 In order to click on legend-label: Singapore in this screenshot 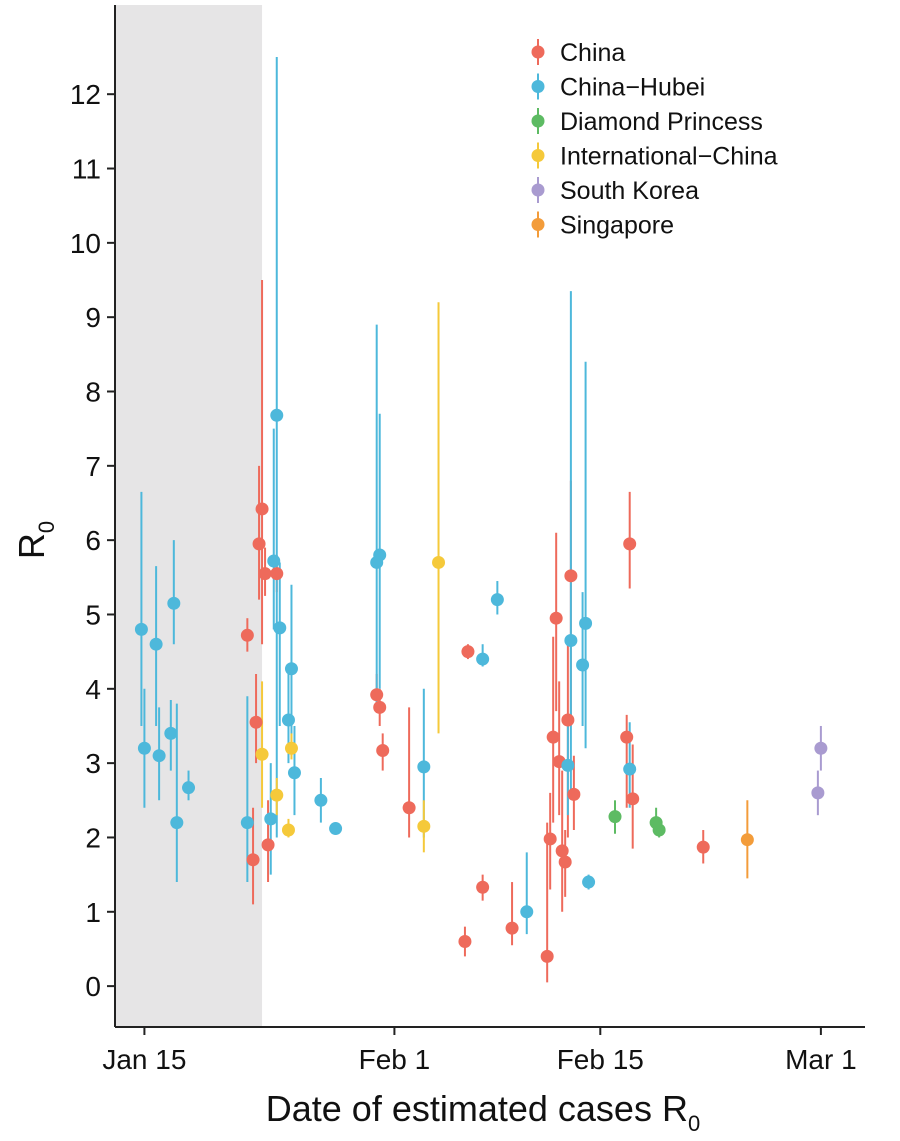, I will do `click(617, 226)`.